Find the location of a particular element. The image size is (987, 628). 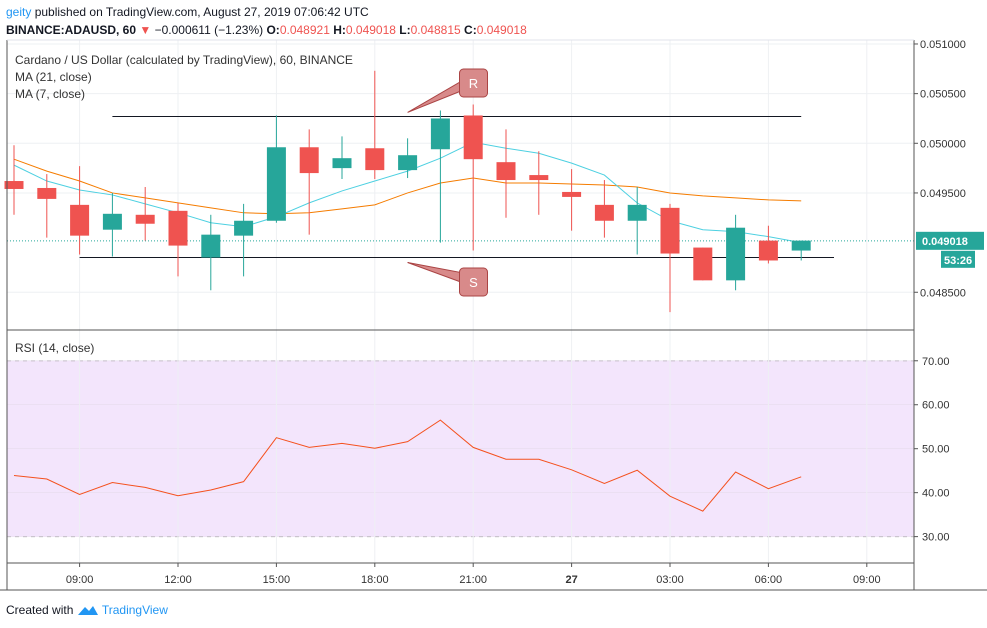

r-callout-label: R is located at coordinates (473, 83).